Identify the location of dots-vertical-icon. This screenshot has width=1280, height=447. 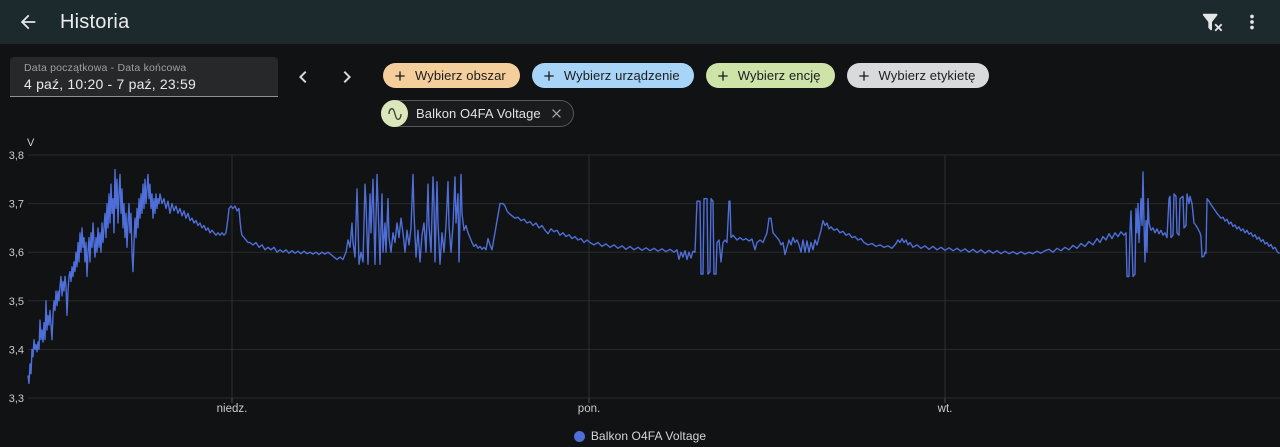
(1252, 22).